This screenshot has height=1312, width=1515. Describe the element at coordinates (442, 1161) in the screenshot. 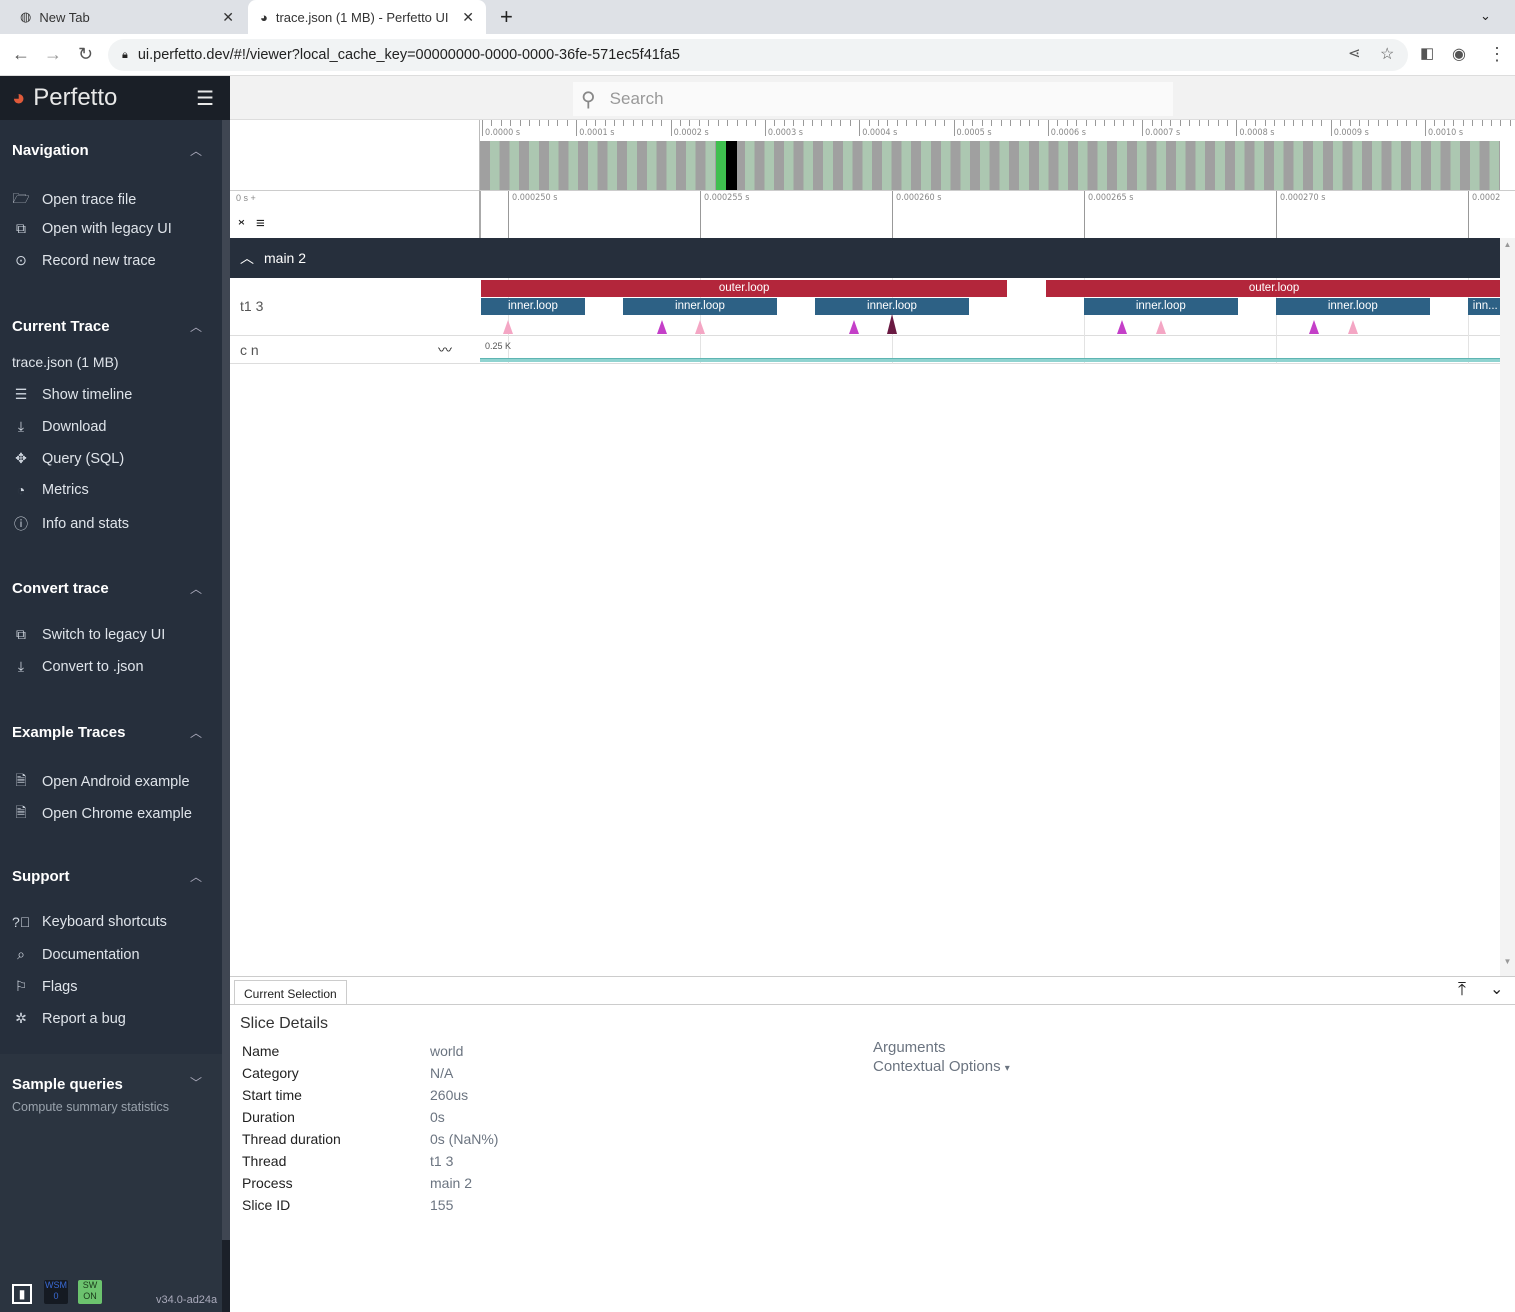

I see `detail-value: t1 3` at that location.